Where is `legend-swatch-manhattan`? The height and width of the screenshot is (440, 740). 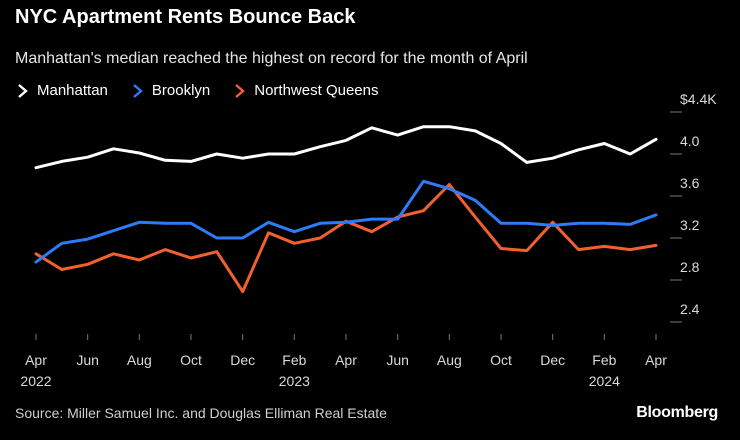
legend-swatch-manhattan is located at coordinates (23, 90).